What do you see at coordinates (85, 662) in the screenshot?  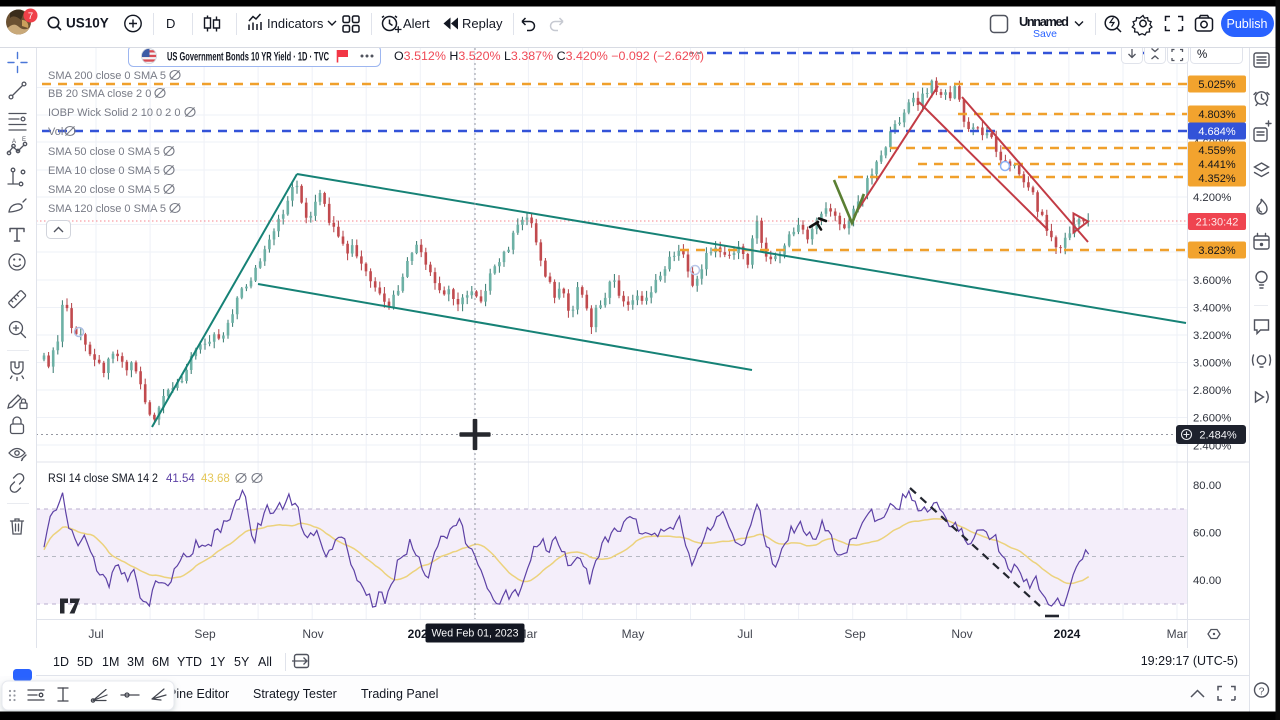 I see `svg-text: 5D` at bounding box center [85, 662].